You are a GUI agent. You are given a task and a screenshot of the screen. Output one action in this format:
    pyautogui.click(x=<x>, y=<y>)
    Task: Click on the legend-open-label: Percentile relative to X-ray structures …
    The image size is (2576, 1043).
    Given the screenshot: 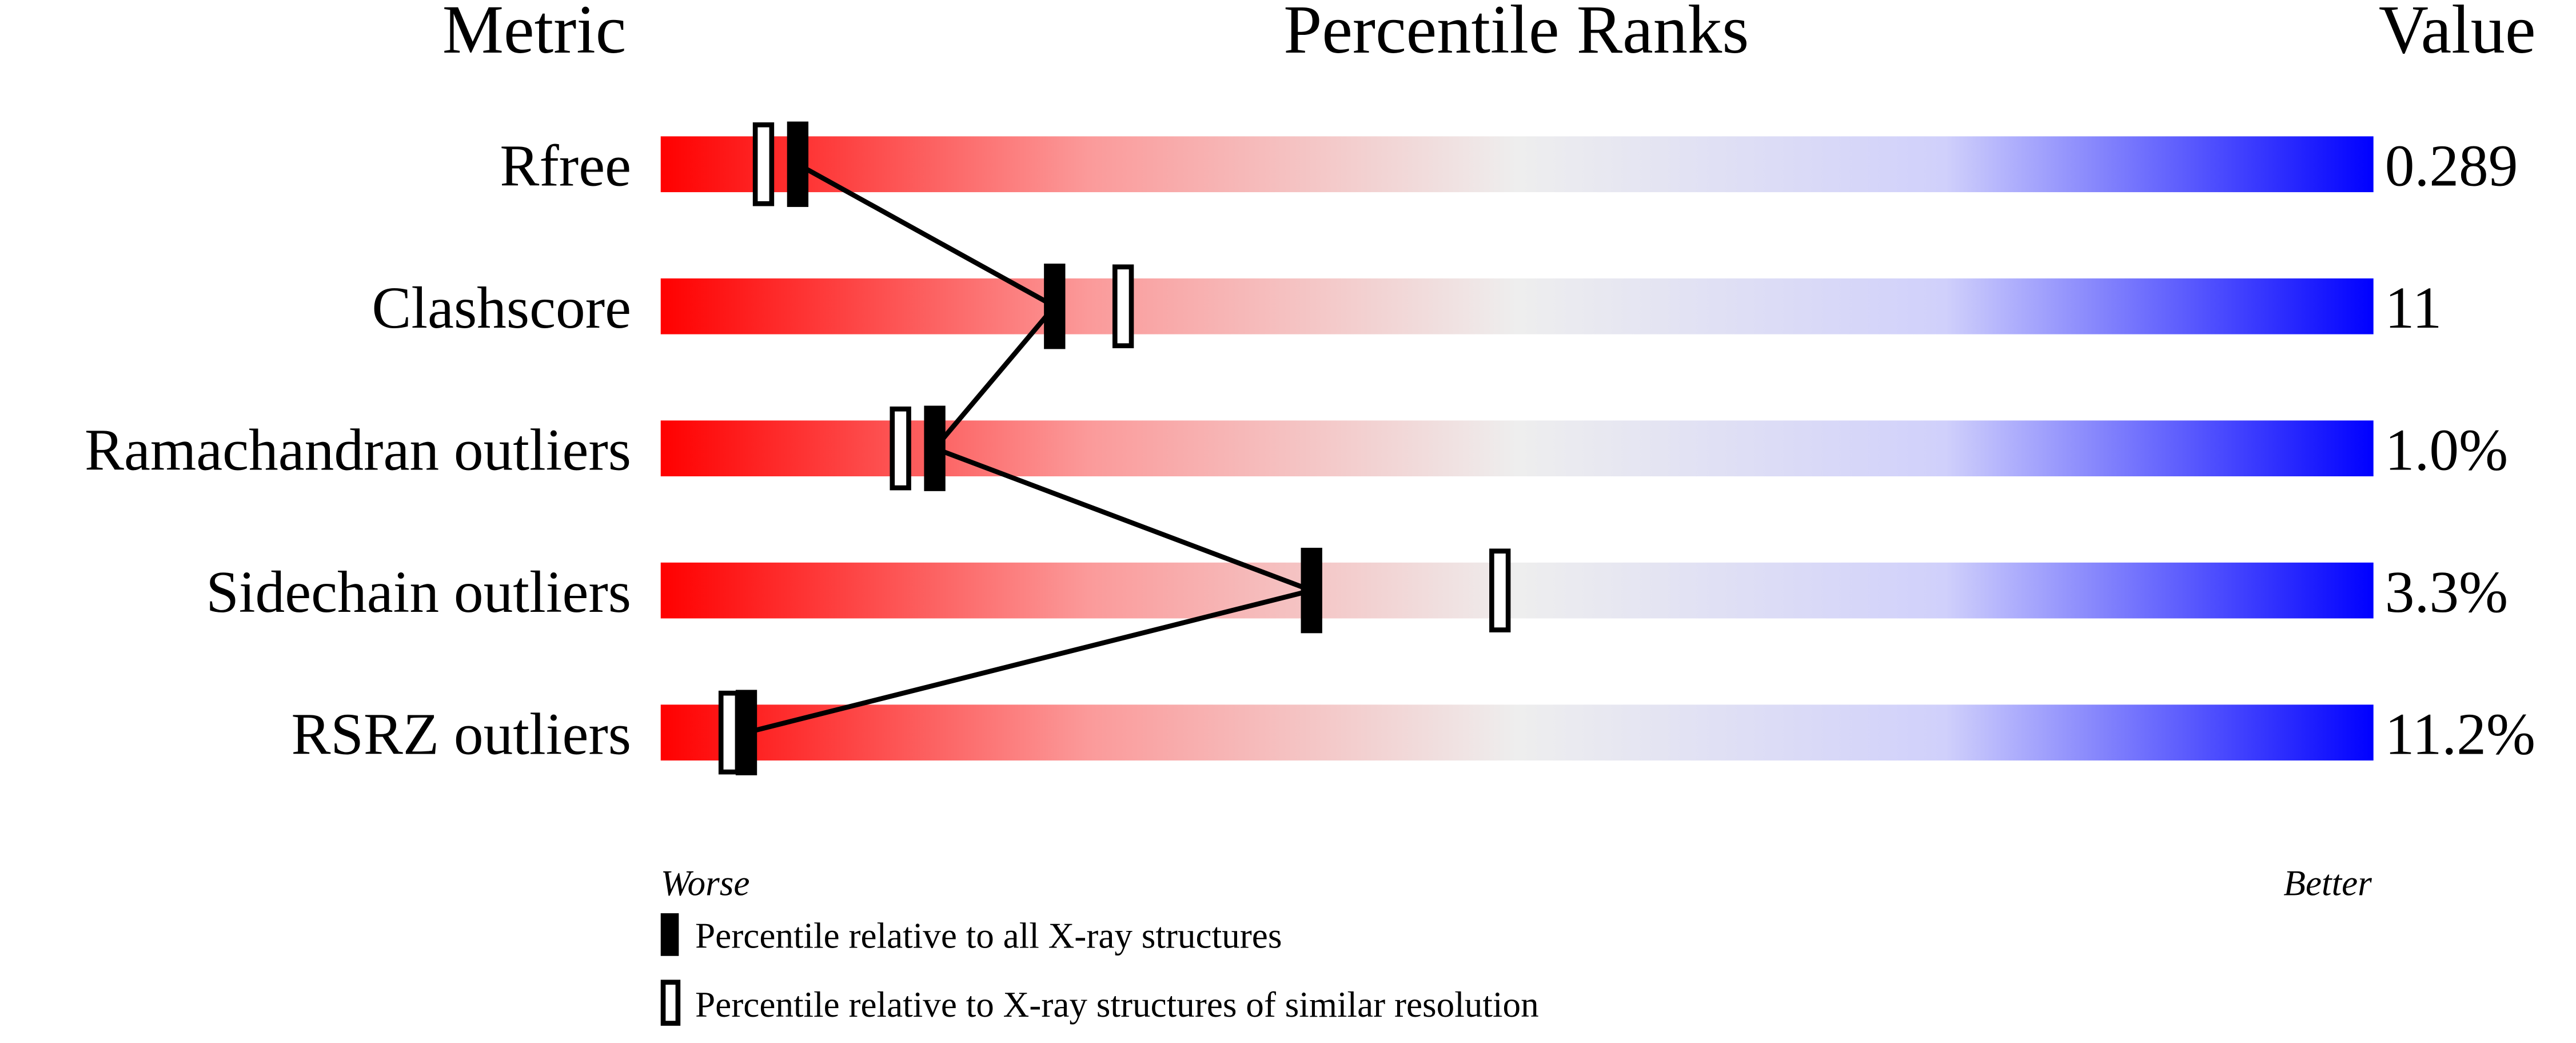 What is the action you would take?
    pyautogui.click(x=1117, y=1005)
    